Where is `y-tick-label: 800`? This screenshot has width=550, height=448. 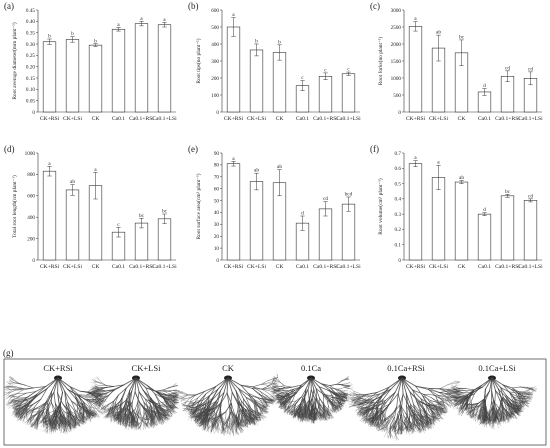 y-tick-label: 800 is located at coordinates (31, 175).